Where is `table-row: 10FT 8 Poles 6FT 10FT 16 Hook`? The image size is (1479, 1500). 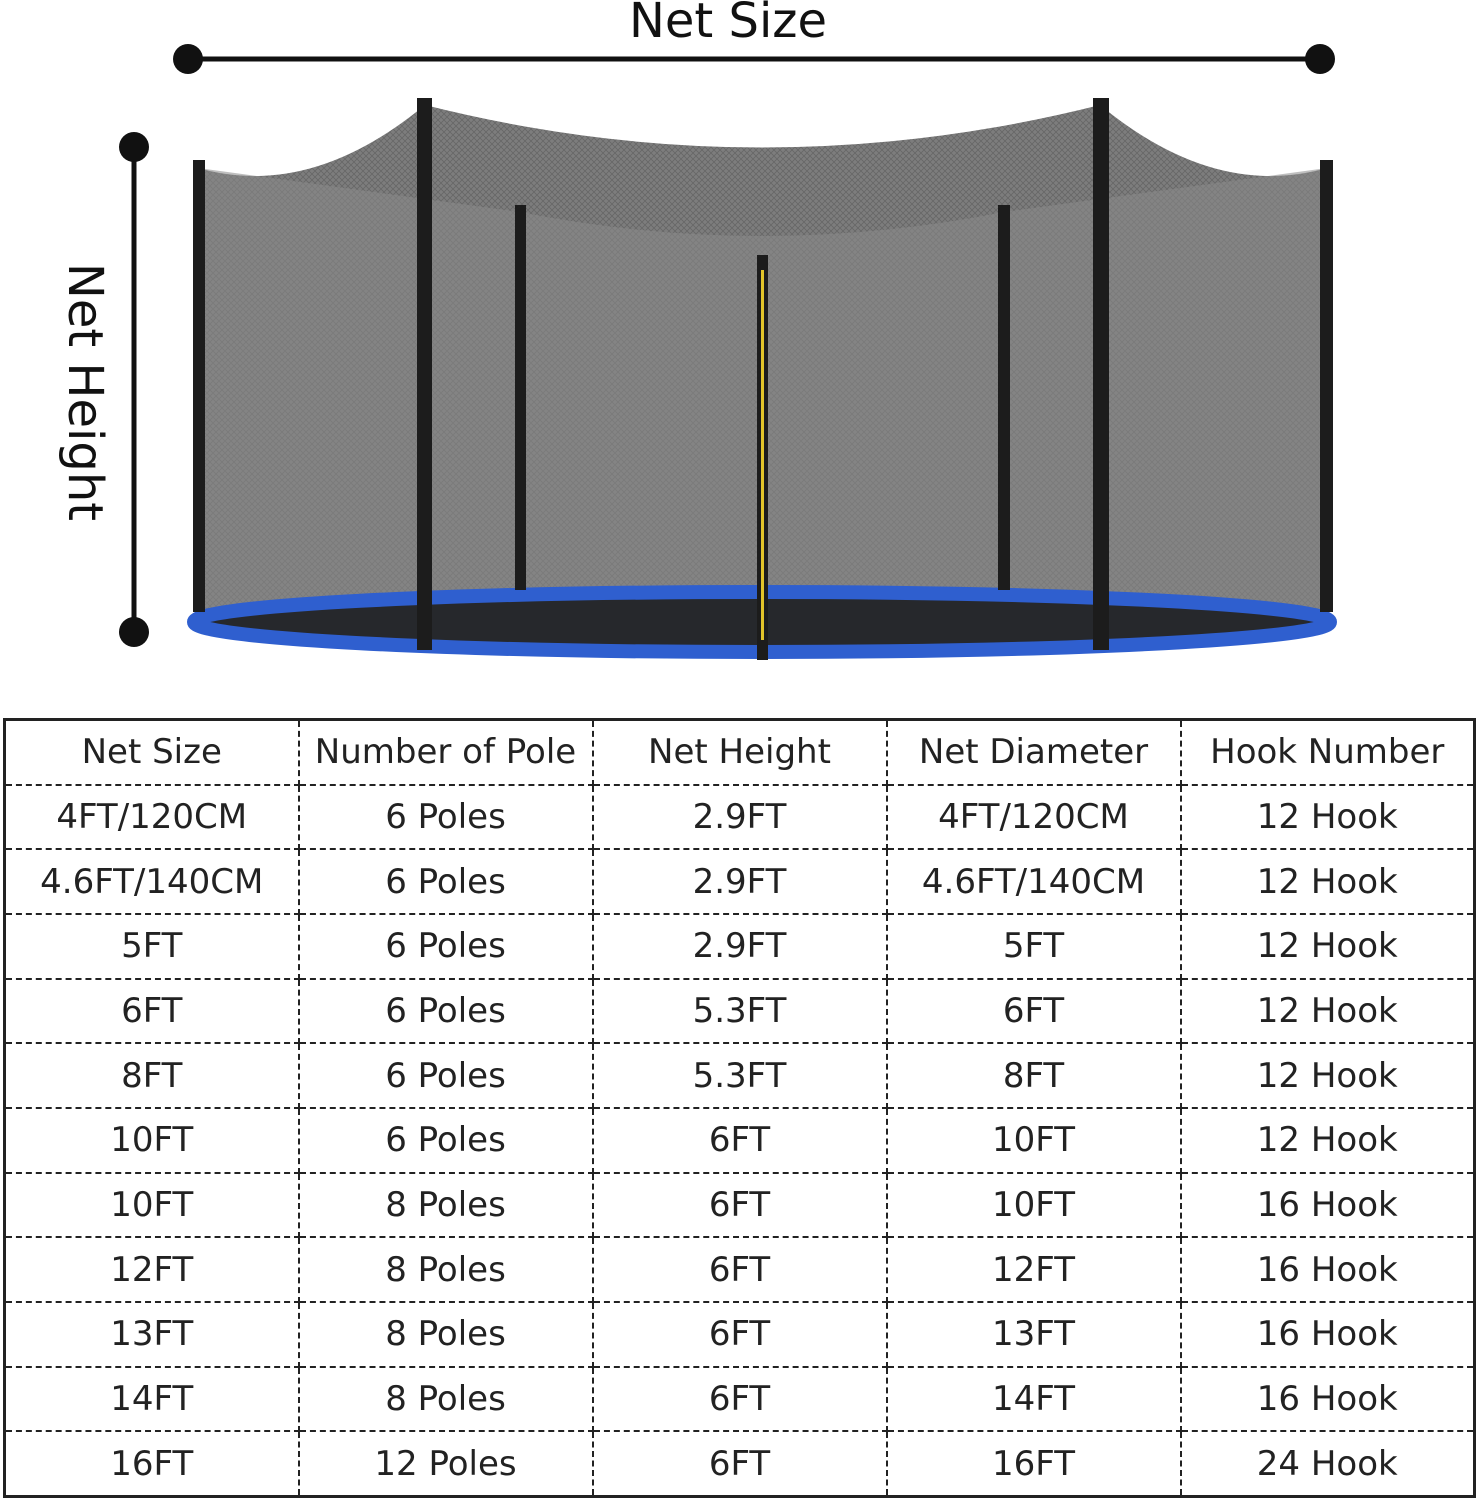 table-row: 10FT 8 Poles 6FT 10FT 16 Hook is located at coordinates (739, 1205).